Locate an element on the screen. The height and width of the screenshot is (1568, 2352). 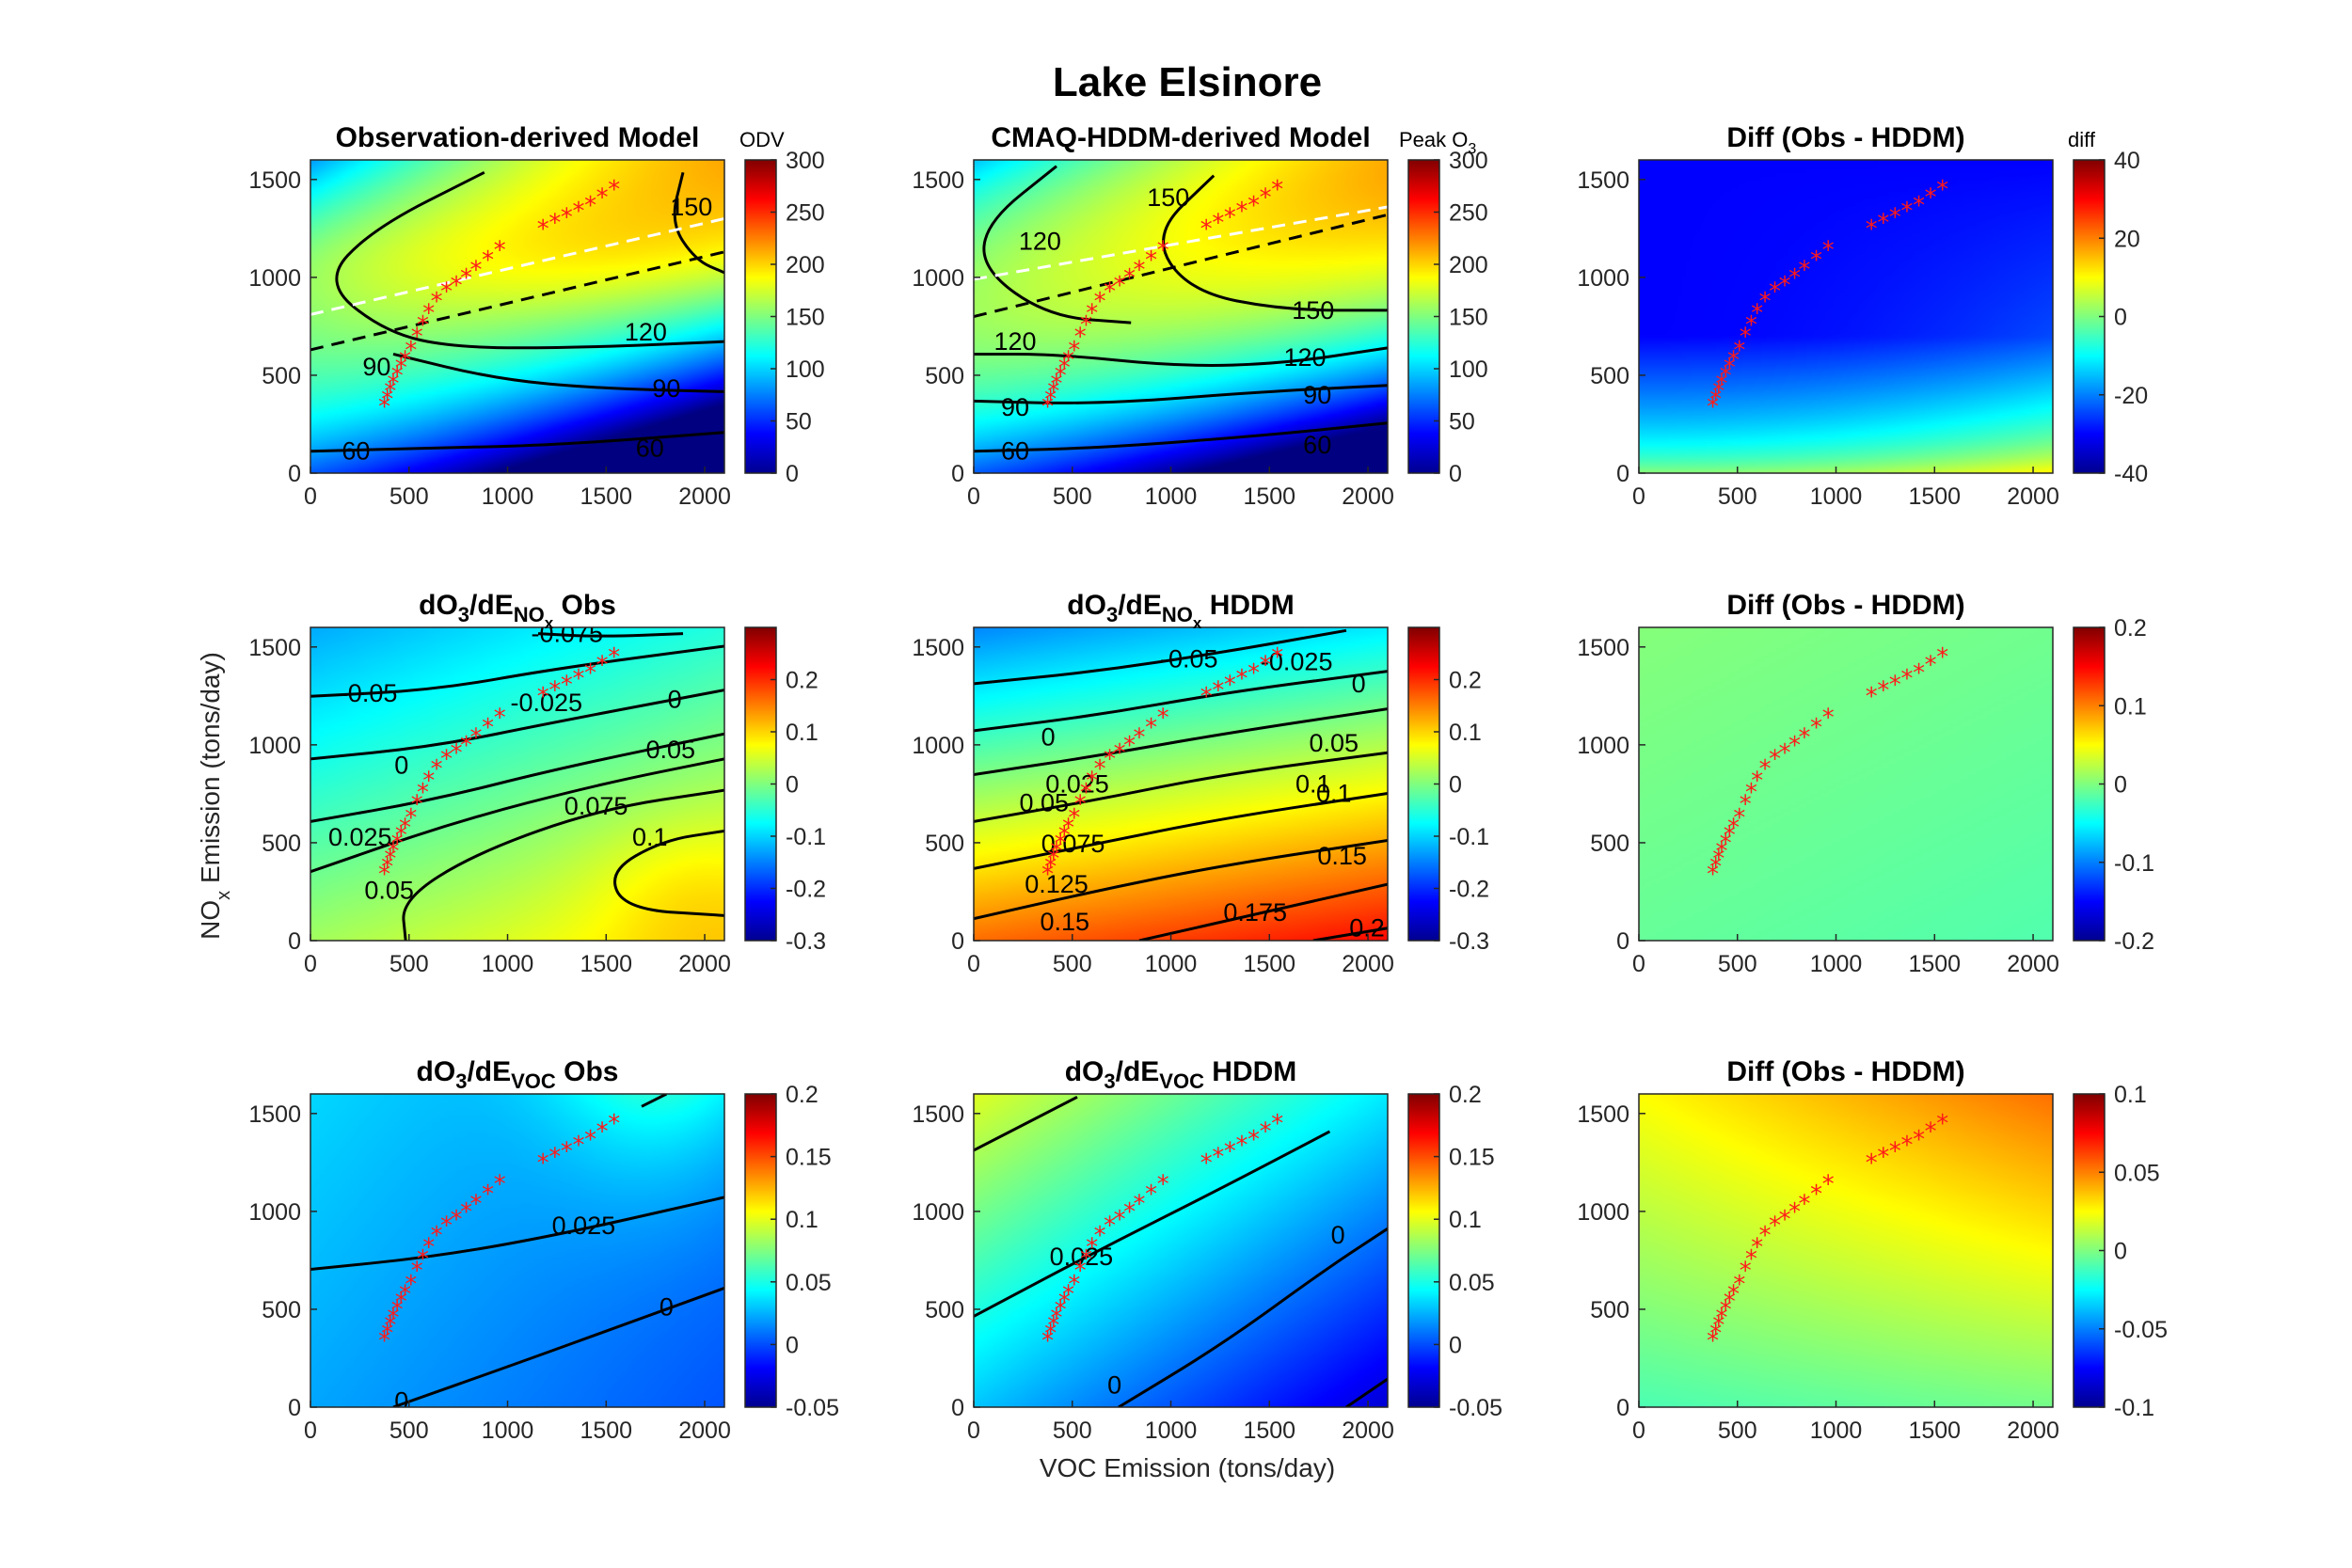
colorbar-tick-label: 200 is located at coordinates (1468, 265).